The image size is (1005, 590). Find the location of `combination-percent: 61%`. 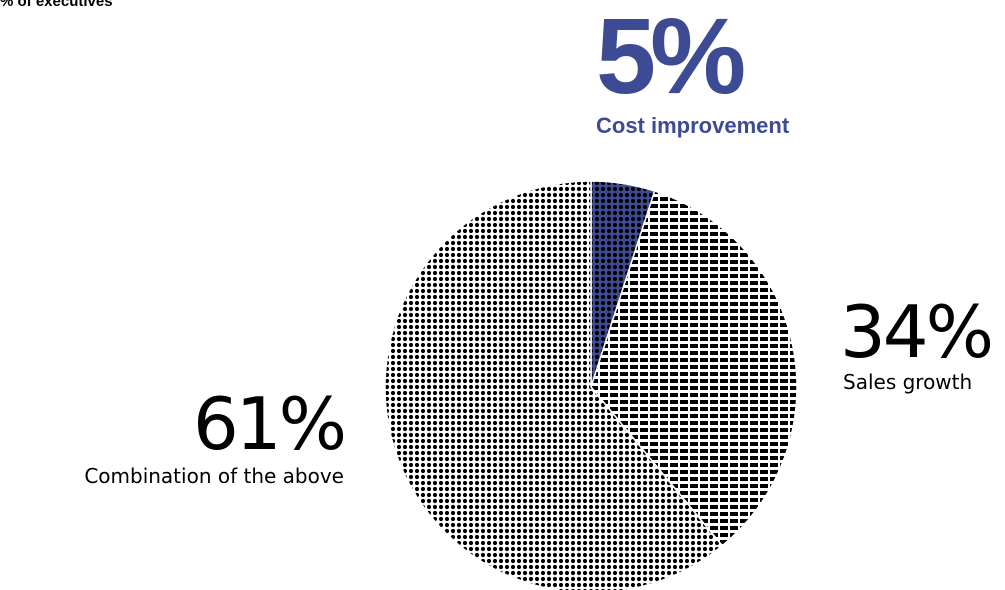

combination-percent: 61% is located at coordinates (269, 424).